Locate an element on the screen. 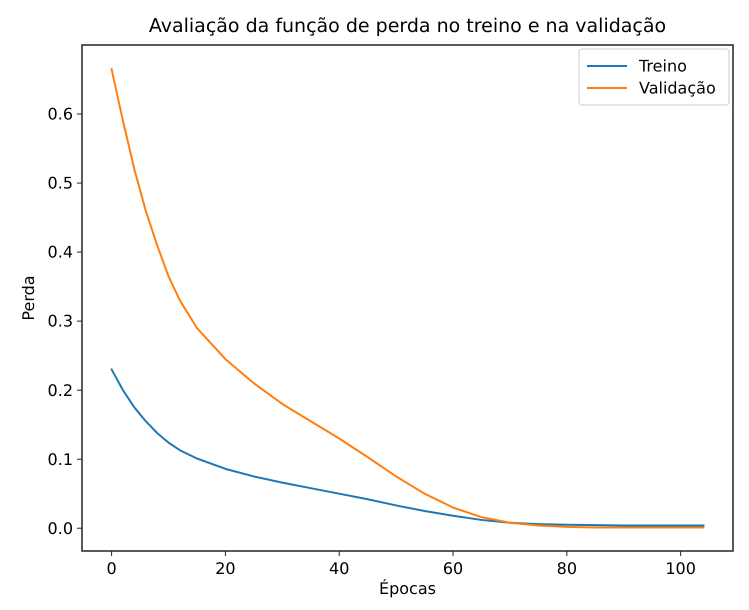 Image resolution: width=749 pixels, height=610 pixels. x-tick-label: 20 is located at coordinates (225, 568).